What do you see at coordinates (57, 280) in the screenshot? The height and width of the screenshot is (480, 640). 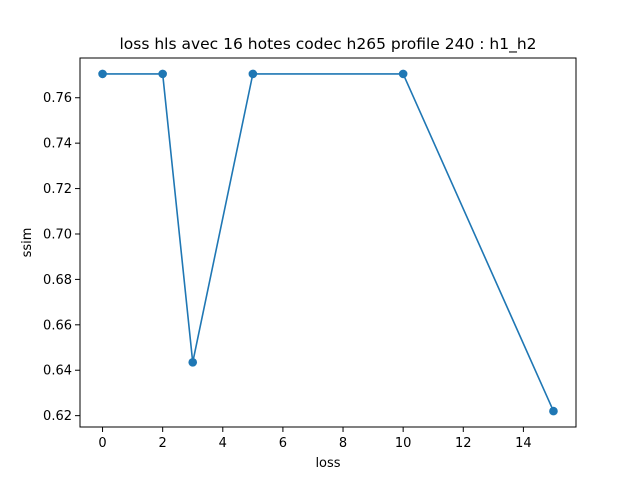 I see `y-tick-label: 0.68` at bounding box center [57, 280].